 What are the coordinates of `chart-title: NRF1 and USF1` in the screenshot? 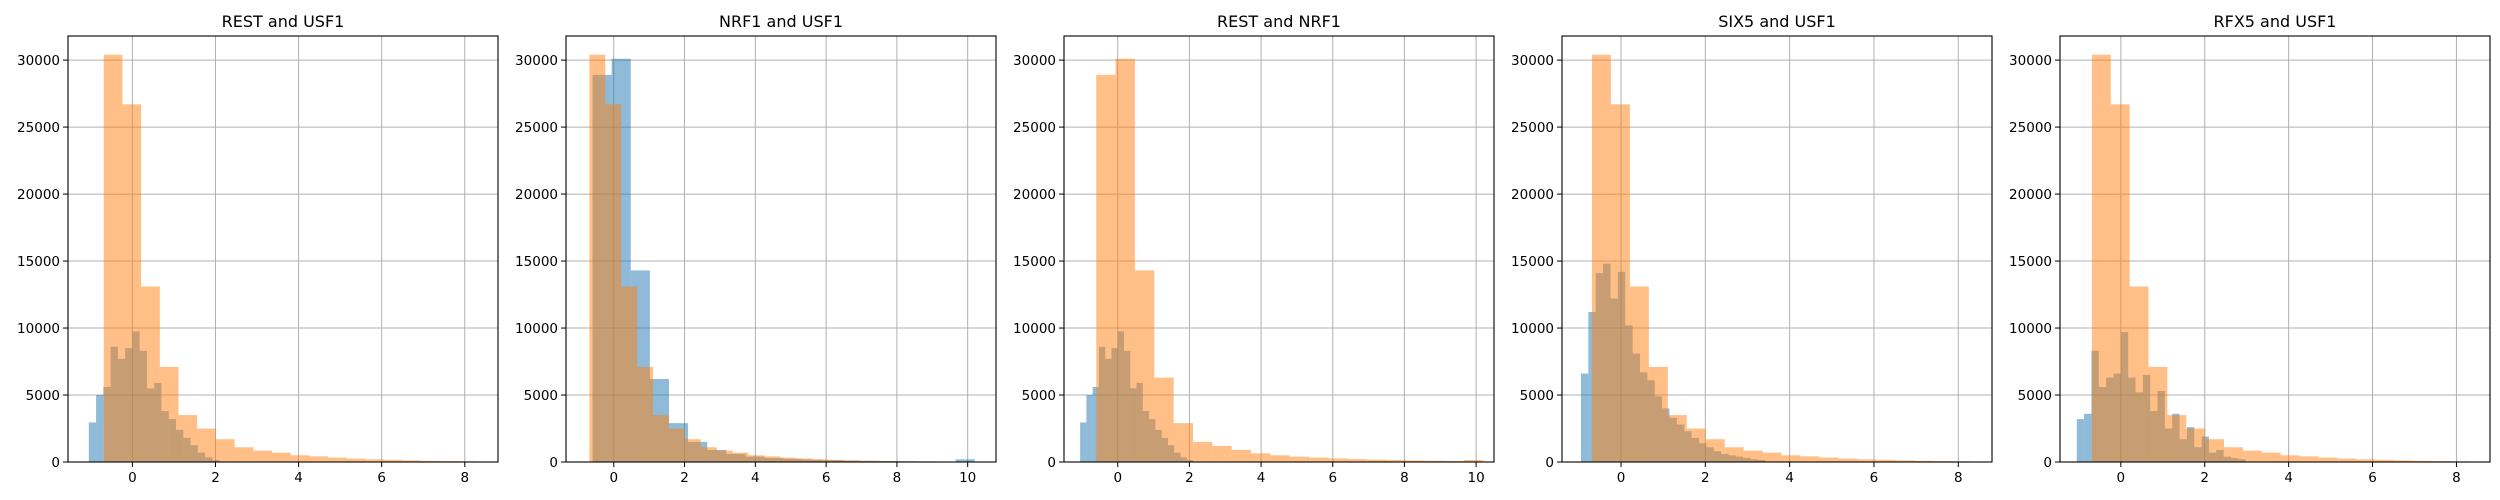 It's located at (781, 21).